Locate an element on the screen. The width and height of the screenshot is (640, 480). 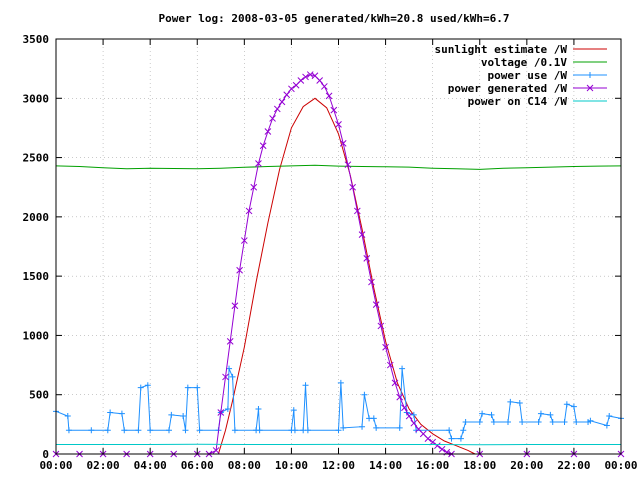
x-tick-label: 00:00 is located at coordinates (620, 465).